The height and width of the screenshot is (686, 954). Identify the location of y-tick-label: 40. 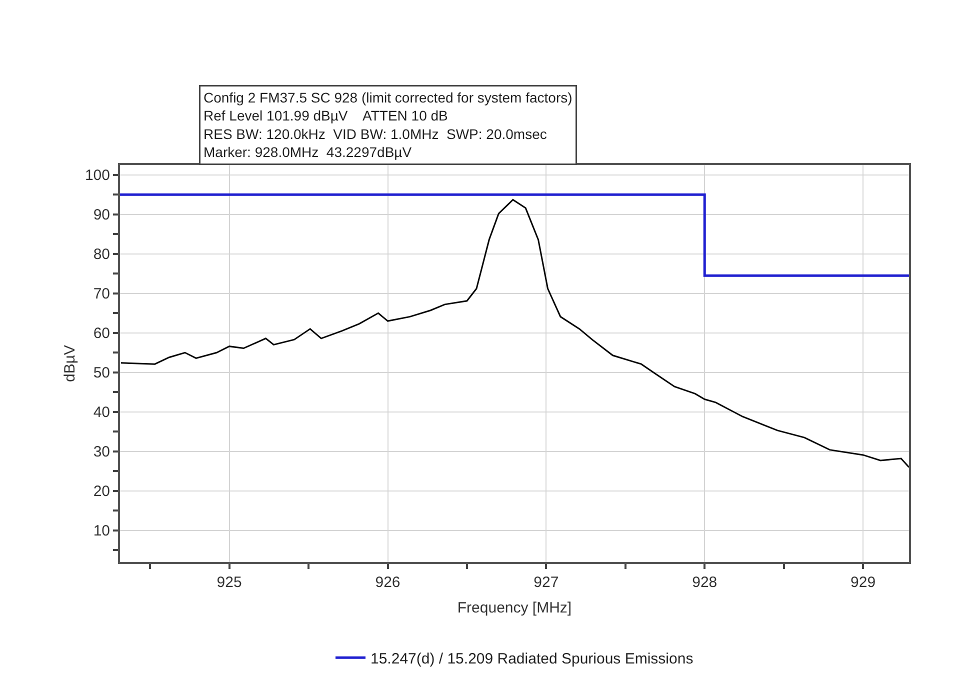
(101, 413).